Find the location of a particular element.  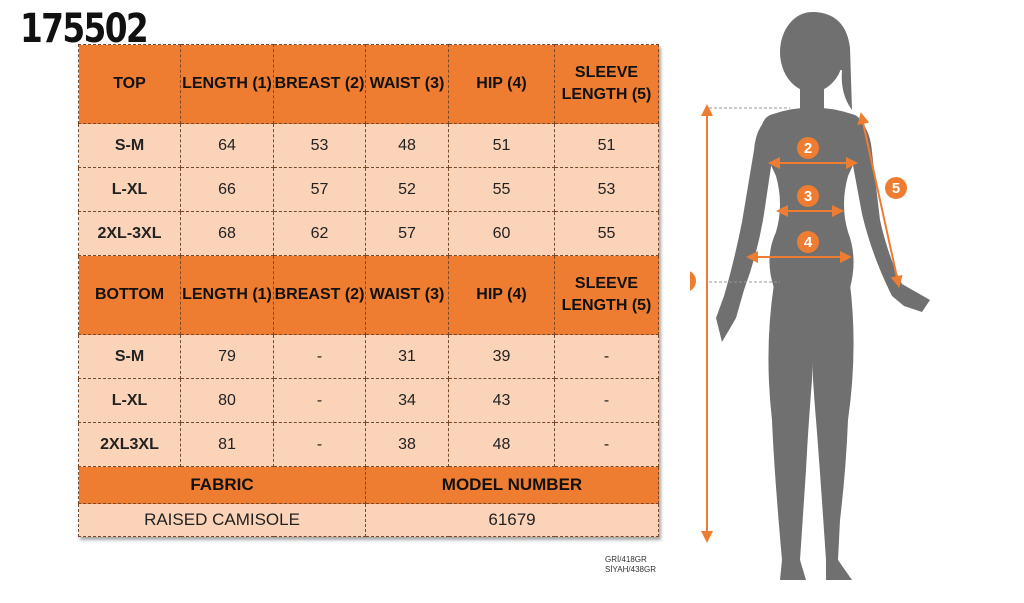

sleeve-cell: 55 is located at coordinates (606, 233).